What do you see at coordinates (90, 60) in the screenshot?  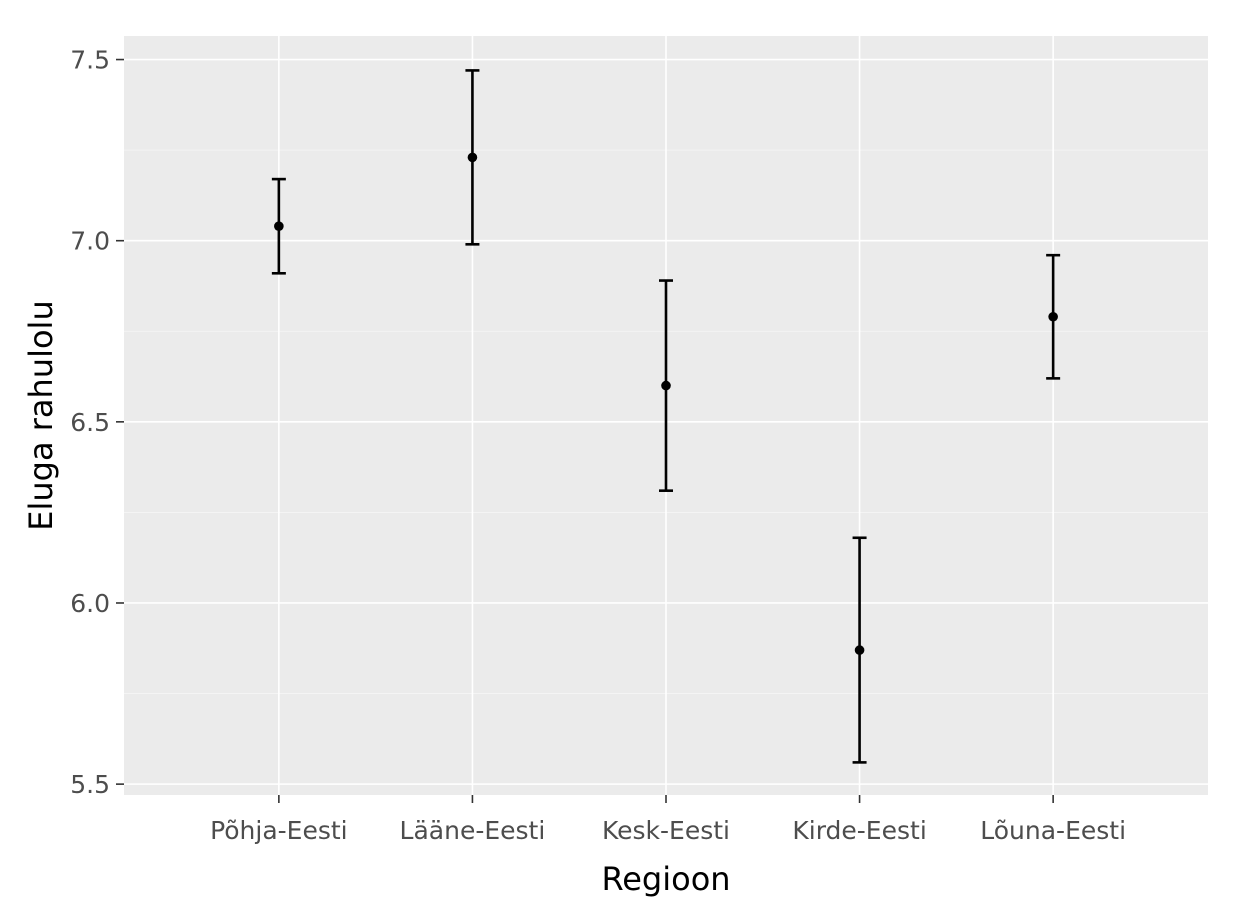 I see `y-tick-label: 7.5` at bounding box center [90, 60].